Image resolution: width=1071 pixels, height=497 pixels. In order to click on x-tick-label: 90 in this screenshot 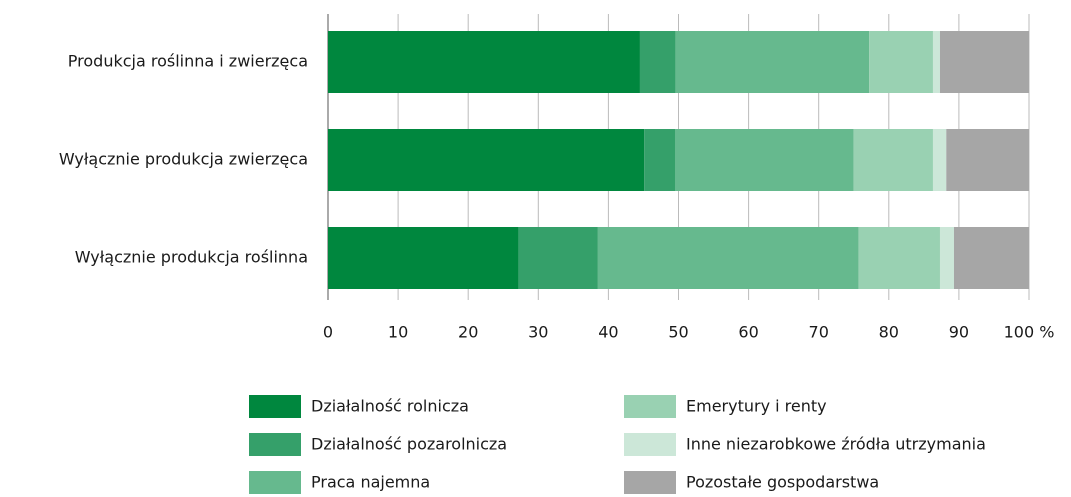, I will do `click(959, 332)`.